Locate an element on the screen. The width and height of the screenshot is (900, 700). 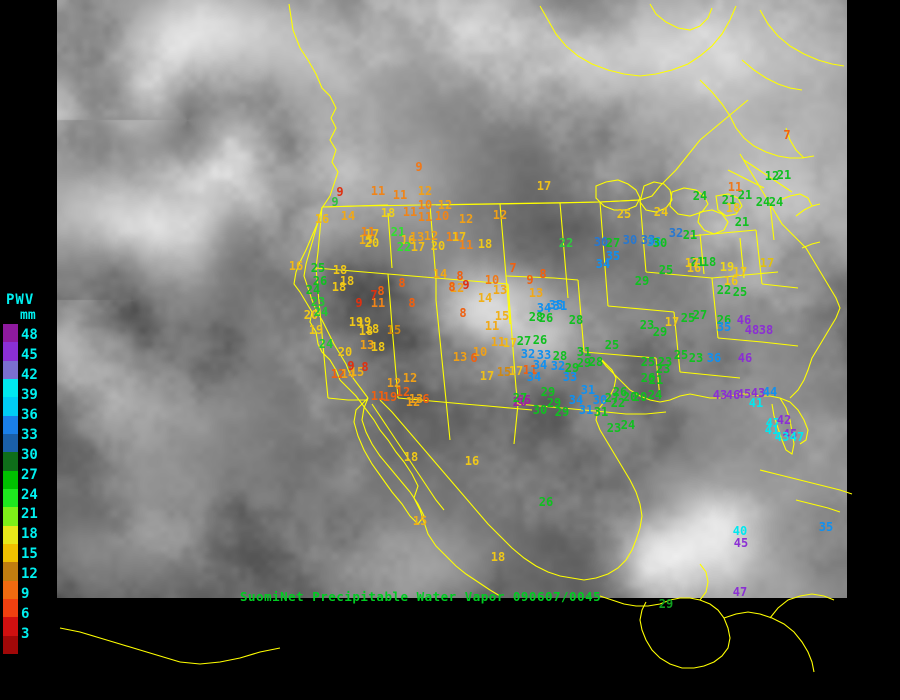
colorbar-gradient is located at coordinates (10, 489).